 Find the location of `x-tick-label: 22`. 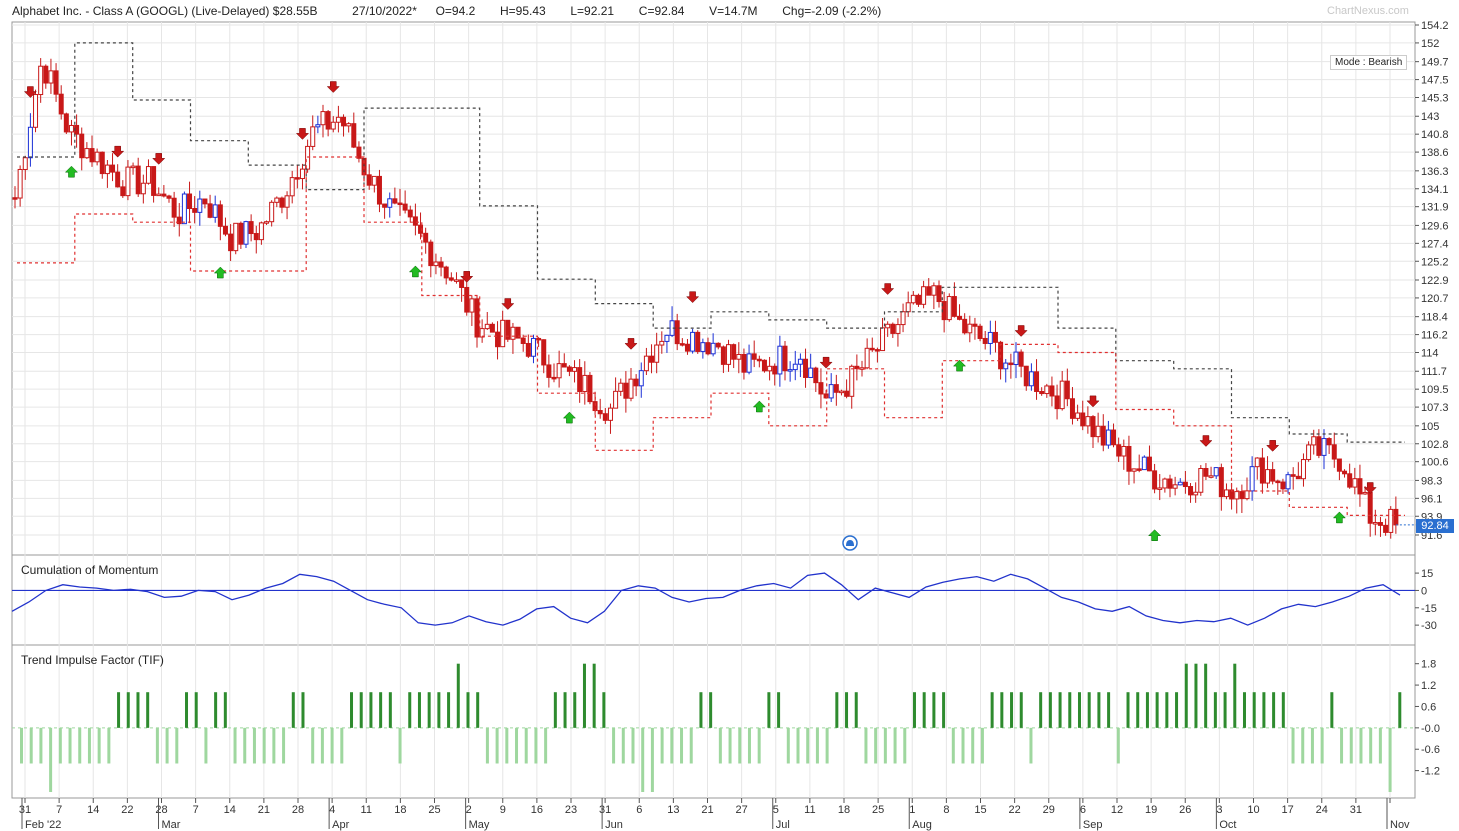

x-tick-label: 22 is located at coordinates (127, 810).